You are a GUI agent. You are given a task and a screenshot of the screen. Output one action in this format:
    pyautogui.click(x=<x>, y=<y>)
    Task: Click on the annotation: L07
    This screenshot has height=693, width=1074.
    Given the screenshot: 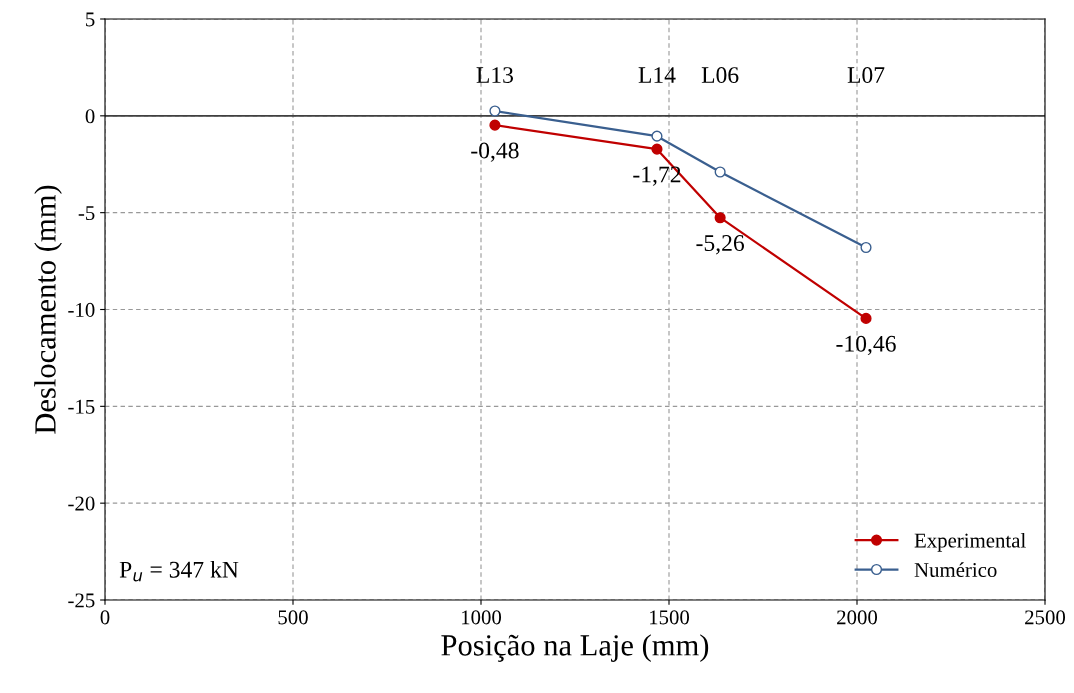 What is the action you would take?
    pyautogui.click(x=866, y=75)
    